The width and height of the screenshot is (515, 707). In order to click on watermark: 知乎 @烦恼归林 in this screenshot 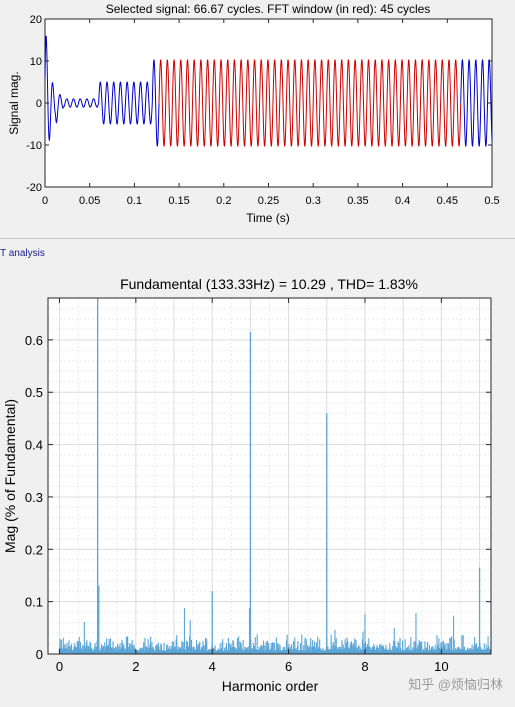, I will do `click(455, 684)`.